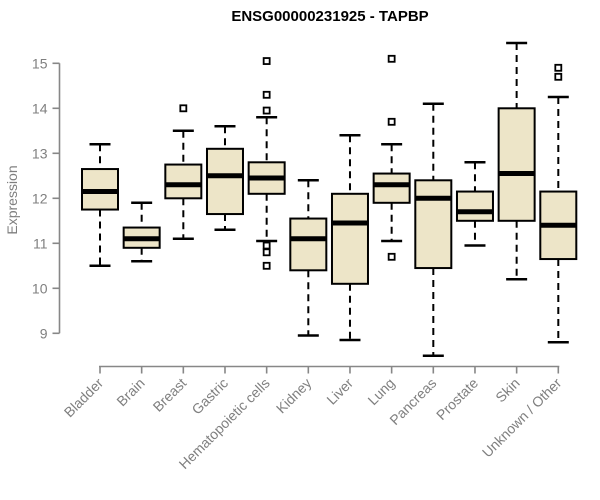 The width and height of the screenshot is (600, 500). What do you see at coordinates (170, 395) in the screenshot?
I see `x-tick-label: Breast` at bounding box center [170, 395].